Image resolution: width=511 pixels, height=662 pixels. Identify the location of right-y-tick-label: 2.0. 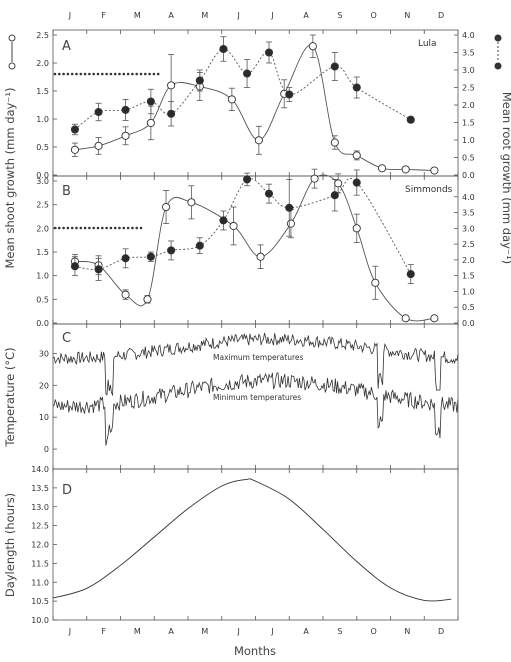
(468, 260).